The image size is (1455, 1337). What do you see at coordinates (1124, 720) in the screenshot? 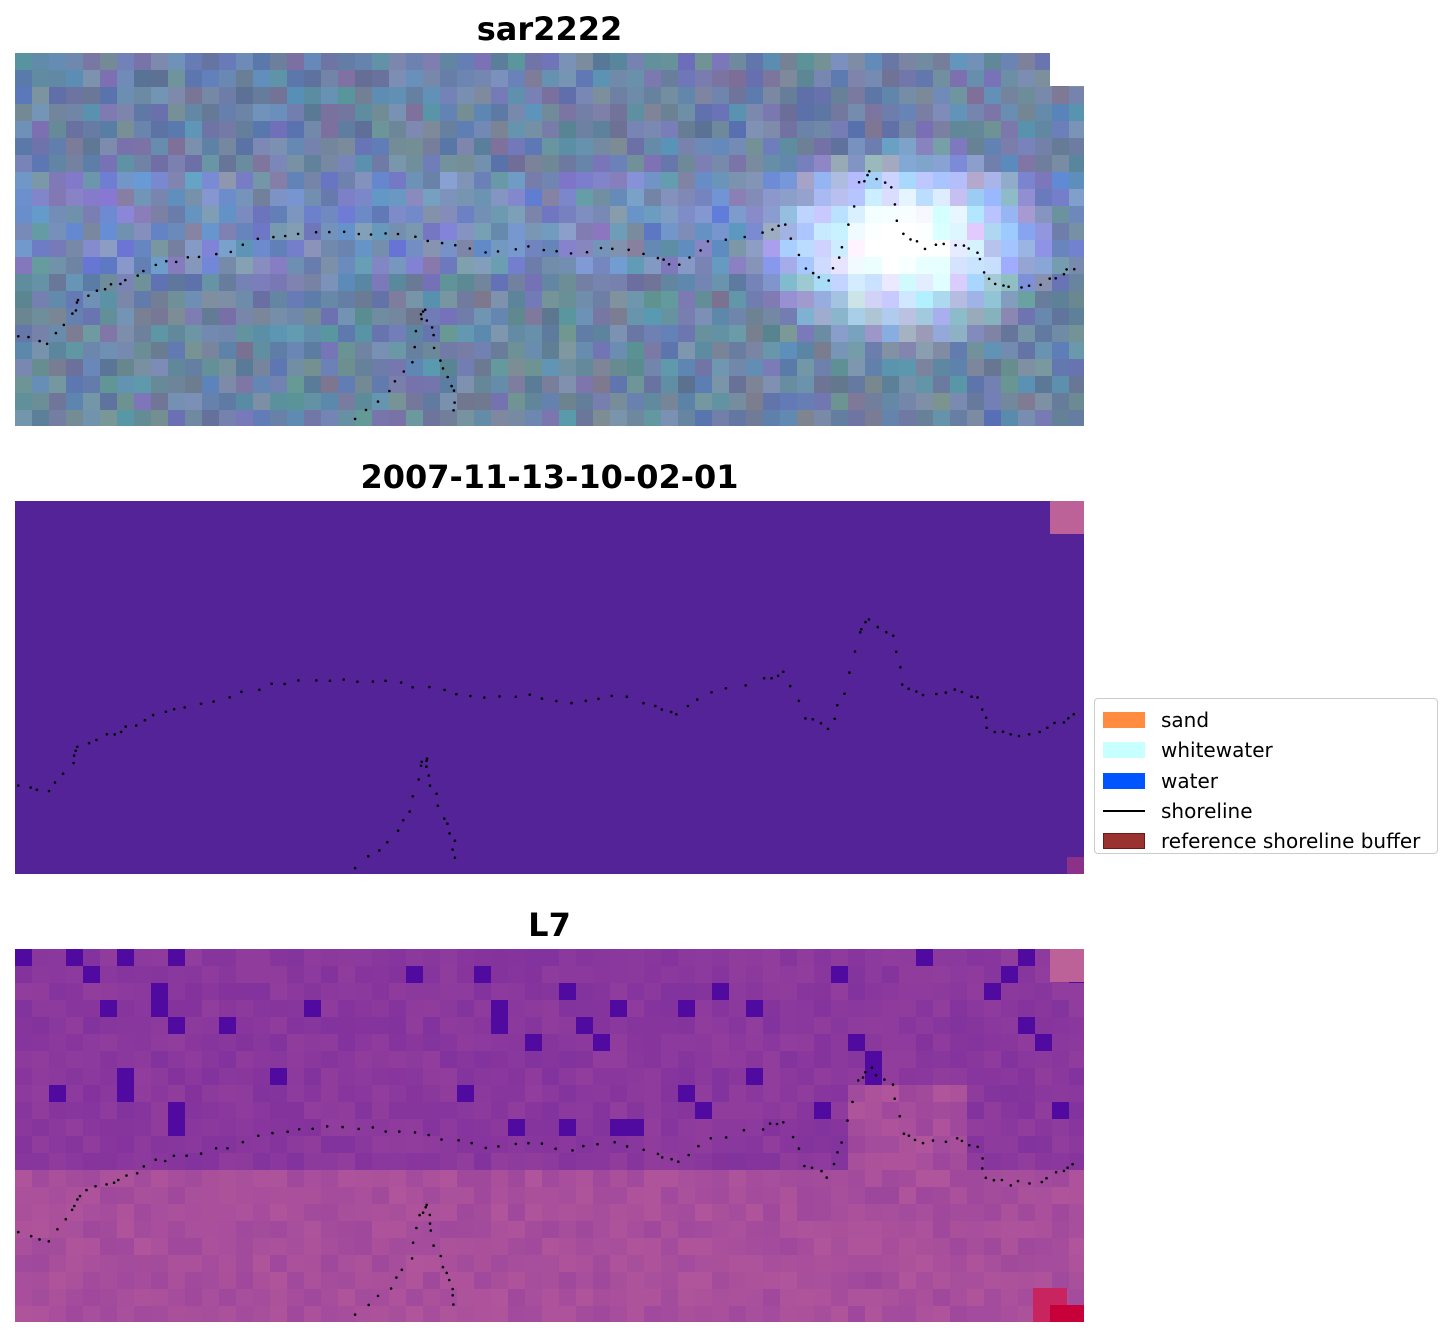
I see `legend-swatch-sand` at bounding box center [1124, 720].